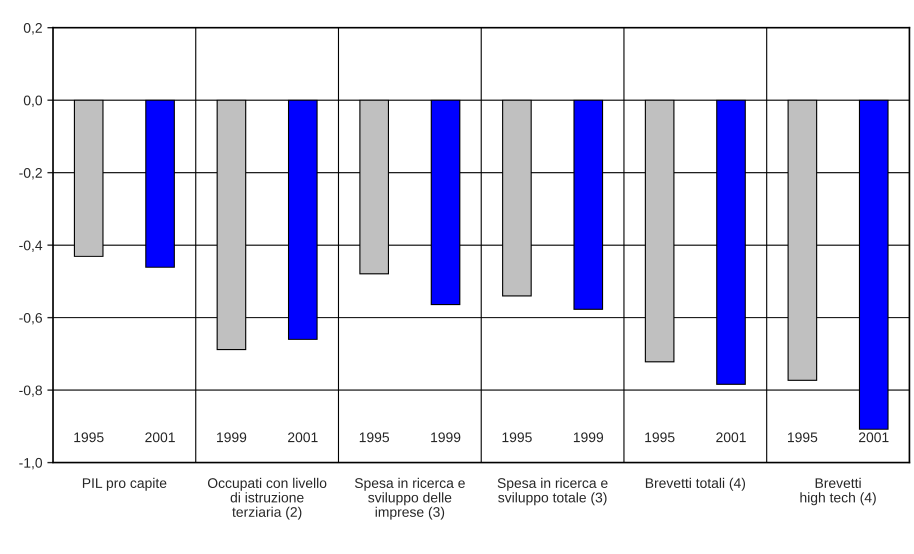 The height and width of the screenshot is (554, 914). Describe the element at coordinates (267, 499) in the screenshot. I see `text: Occupati con livello di istruzione terziaria (2)` at that location.